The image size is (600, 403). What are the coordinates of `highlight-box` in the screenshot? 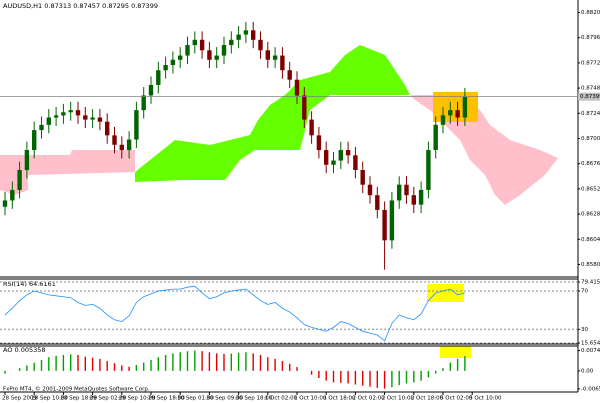 It's located at (445, 293).